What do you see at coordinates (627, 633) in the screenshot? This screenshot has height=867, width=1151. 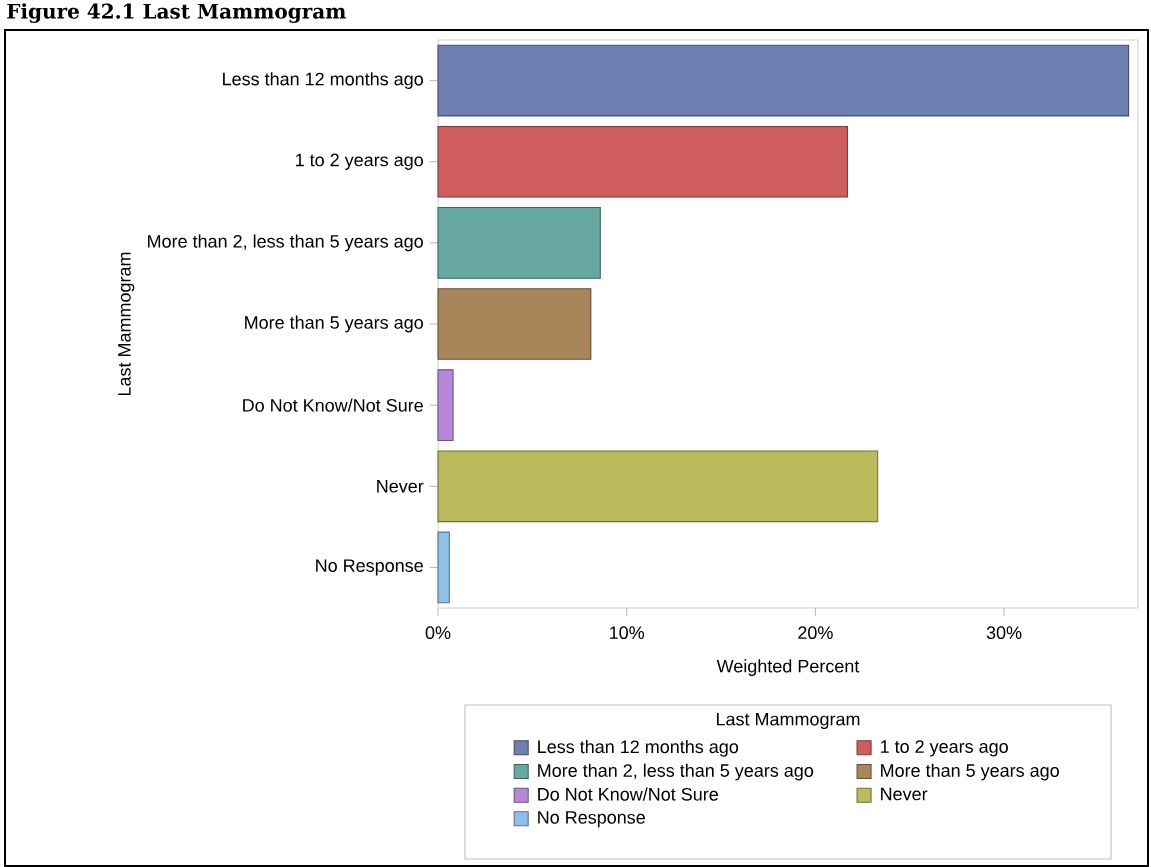 I see `x-tick-label: 10%` at bounding box center [627, 633].